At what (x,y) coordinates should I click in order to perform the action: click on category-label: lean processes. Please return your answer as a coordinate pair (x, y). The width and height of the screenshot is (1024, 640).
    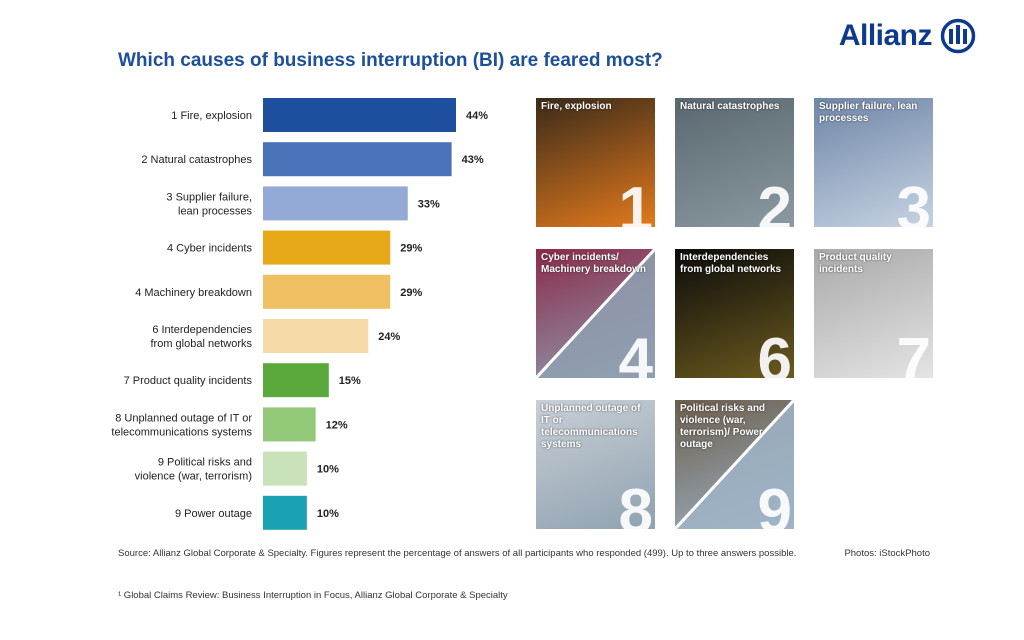
    Looking at the image, I should click on (215, 211).